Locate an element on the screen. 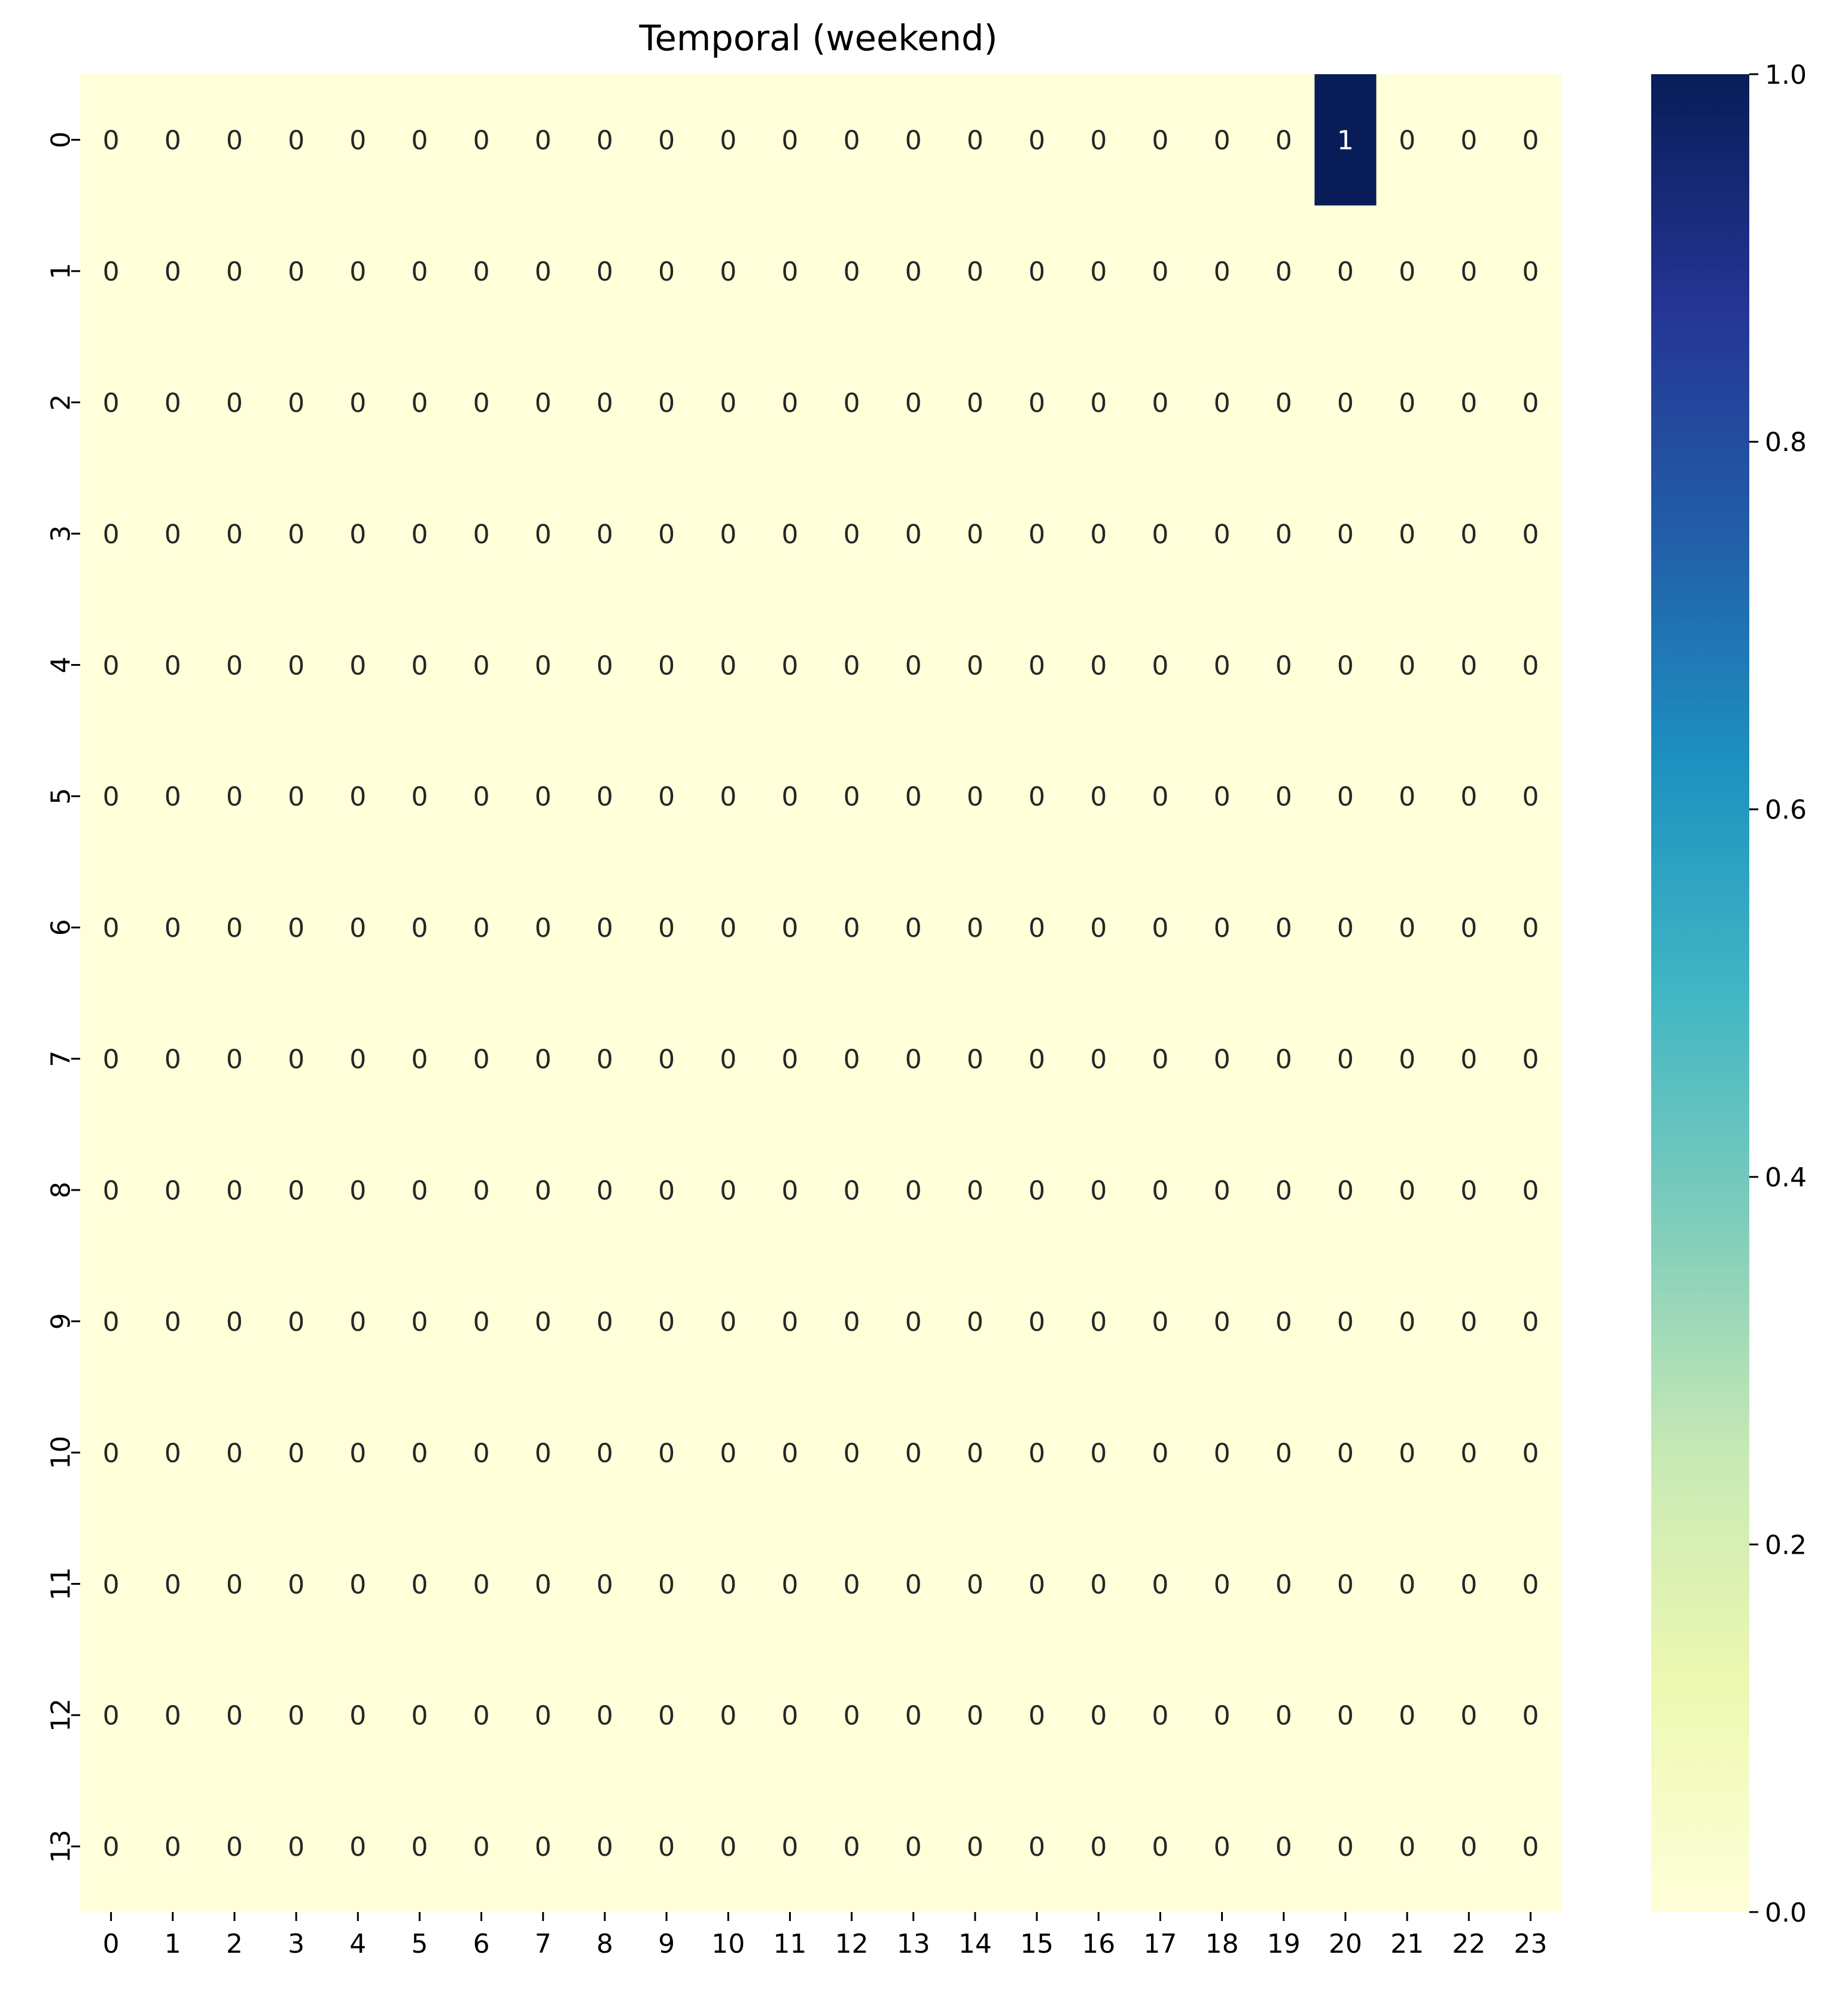 This screenshot has height=1997, width=1848. colorbar-tick-label: 0.2 is located at coordinates (1786, 1545).